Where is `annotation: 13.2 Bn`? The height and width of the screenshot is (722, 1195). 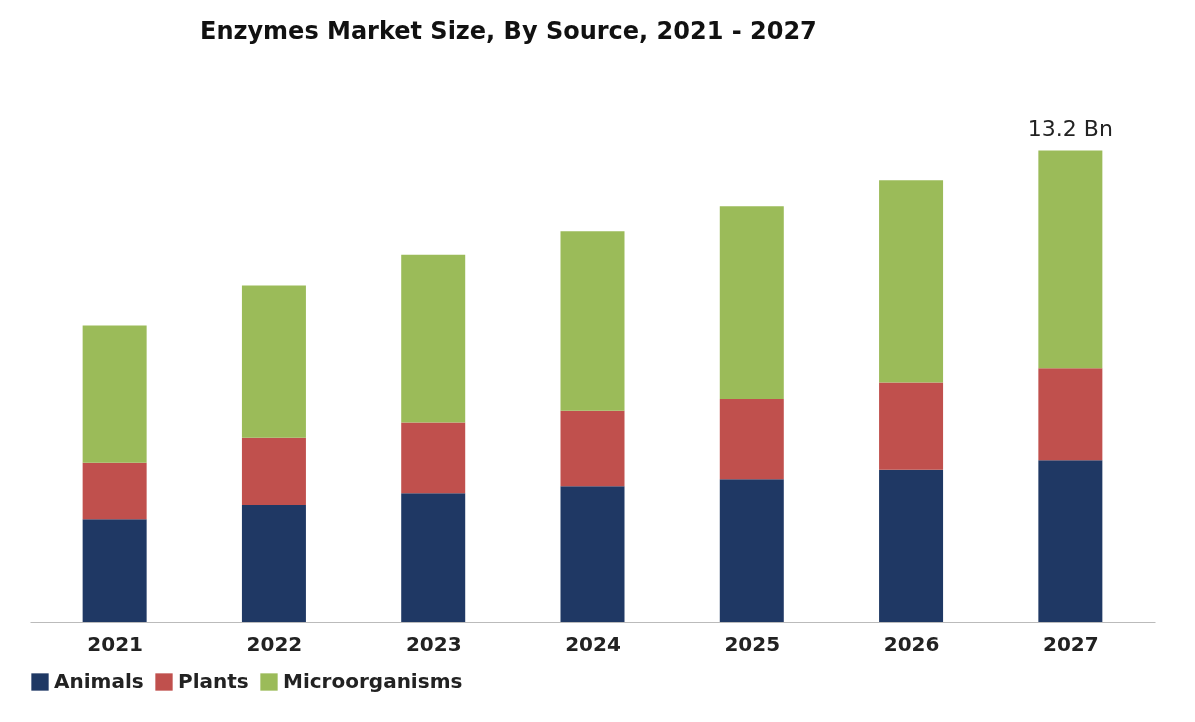 annotation: 13.2 Bn is located at coordinates (1070, 128).